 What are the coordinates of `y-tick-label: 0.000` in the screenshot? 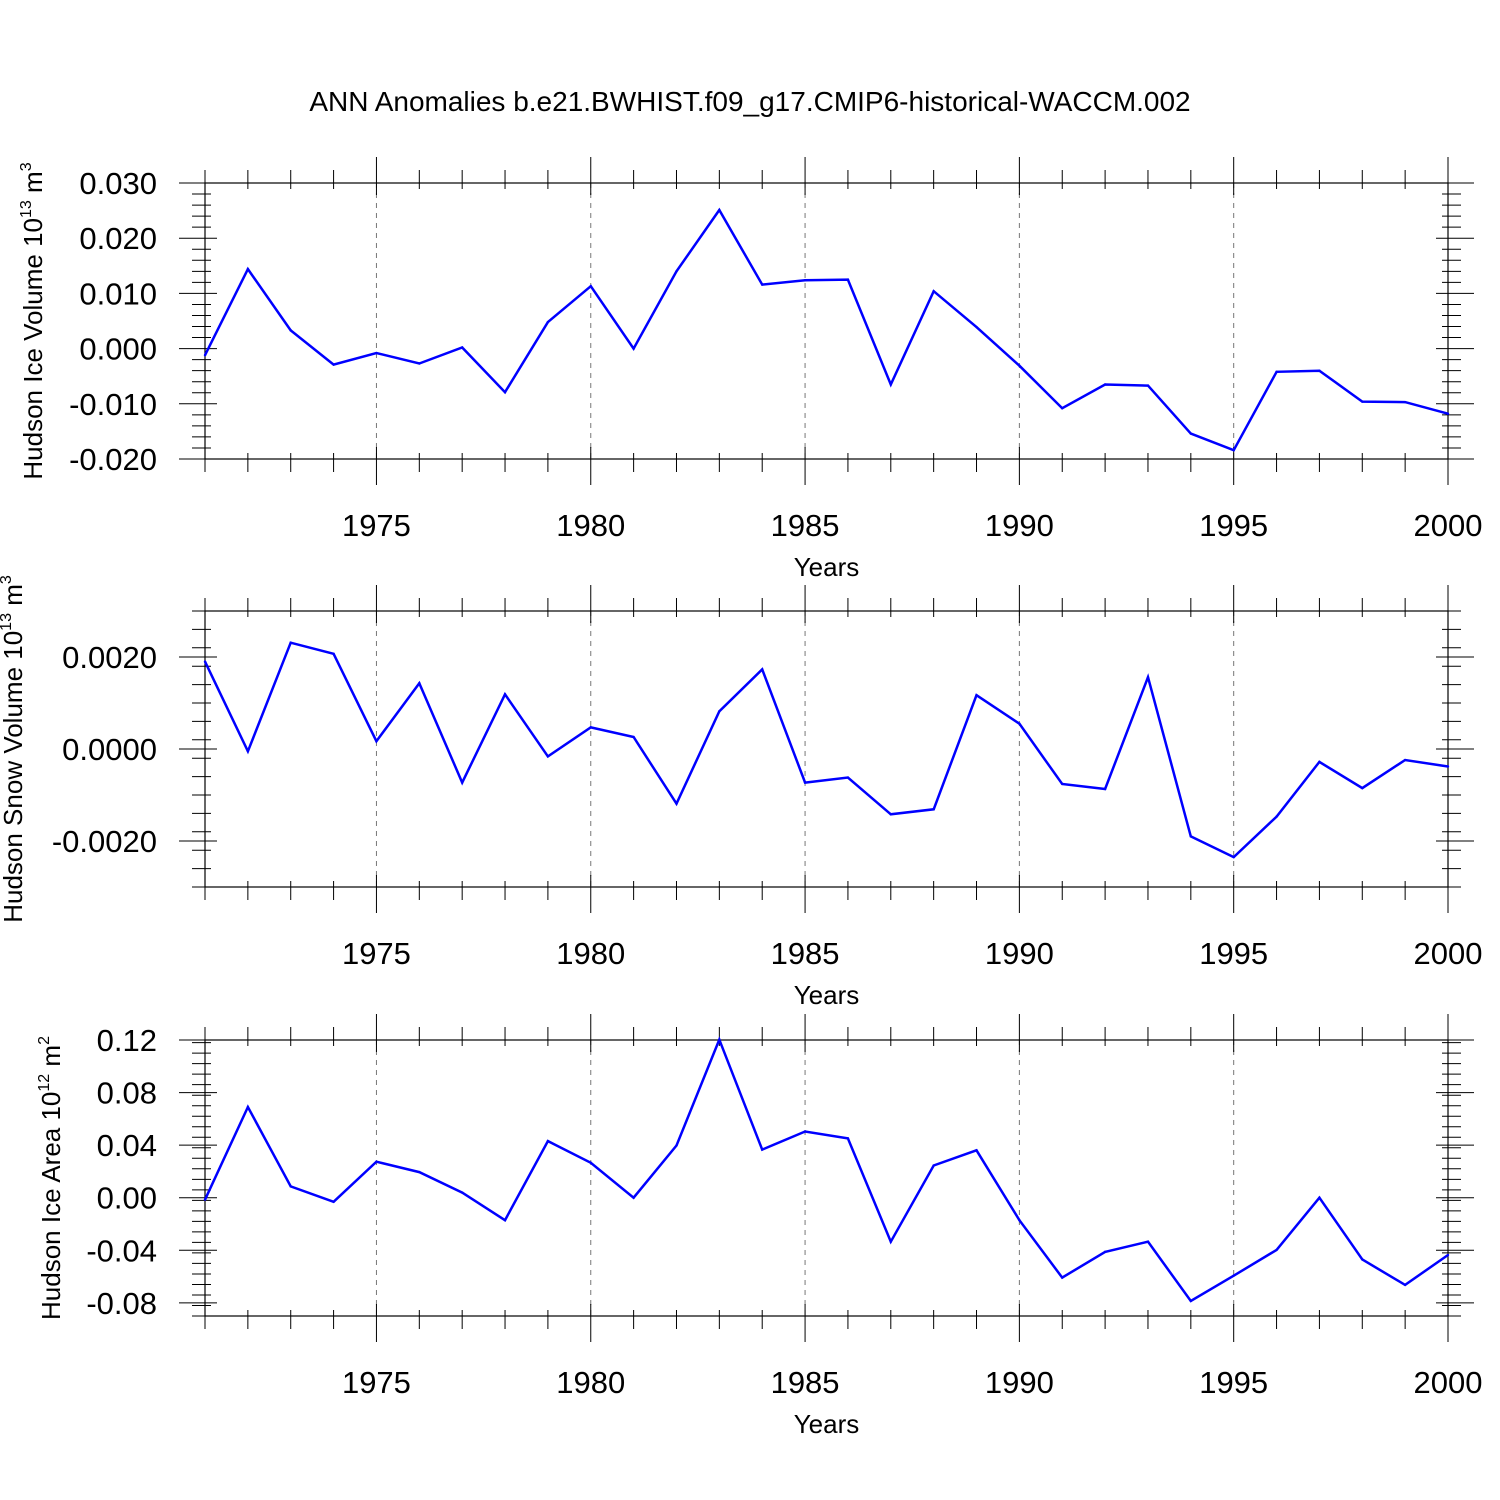 It's located at (118, 349).